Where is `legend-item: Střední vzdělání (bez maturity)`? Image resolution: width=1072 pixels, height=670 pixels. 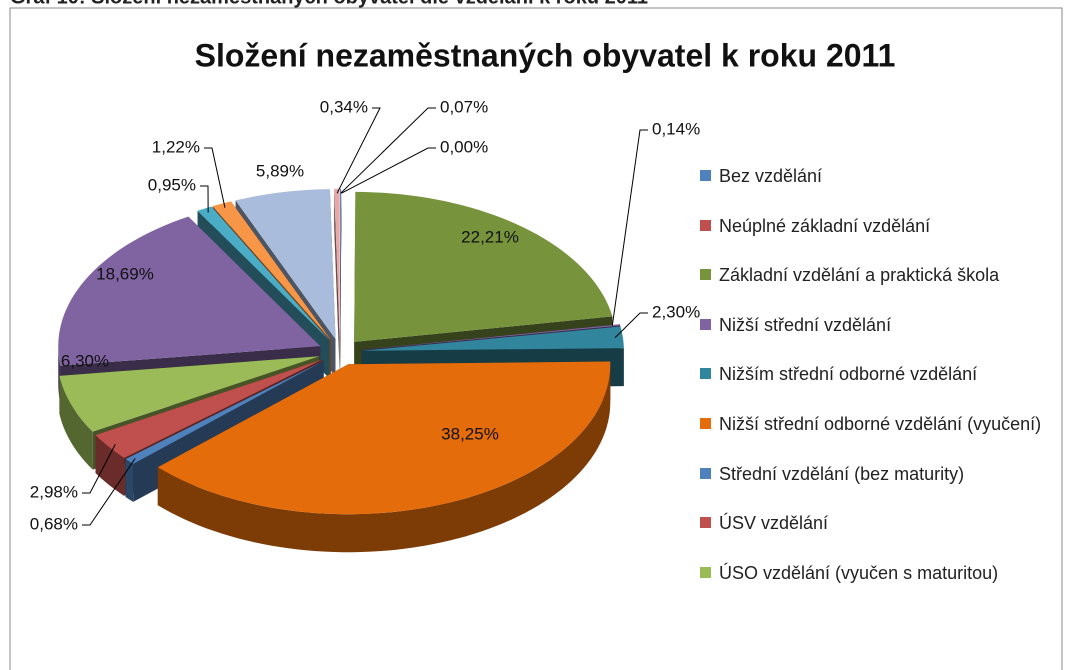 legend-item: Střední vzdělání (bez maturity) is located at coordinates (872, 474).